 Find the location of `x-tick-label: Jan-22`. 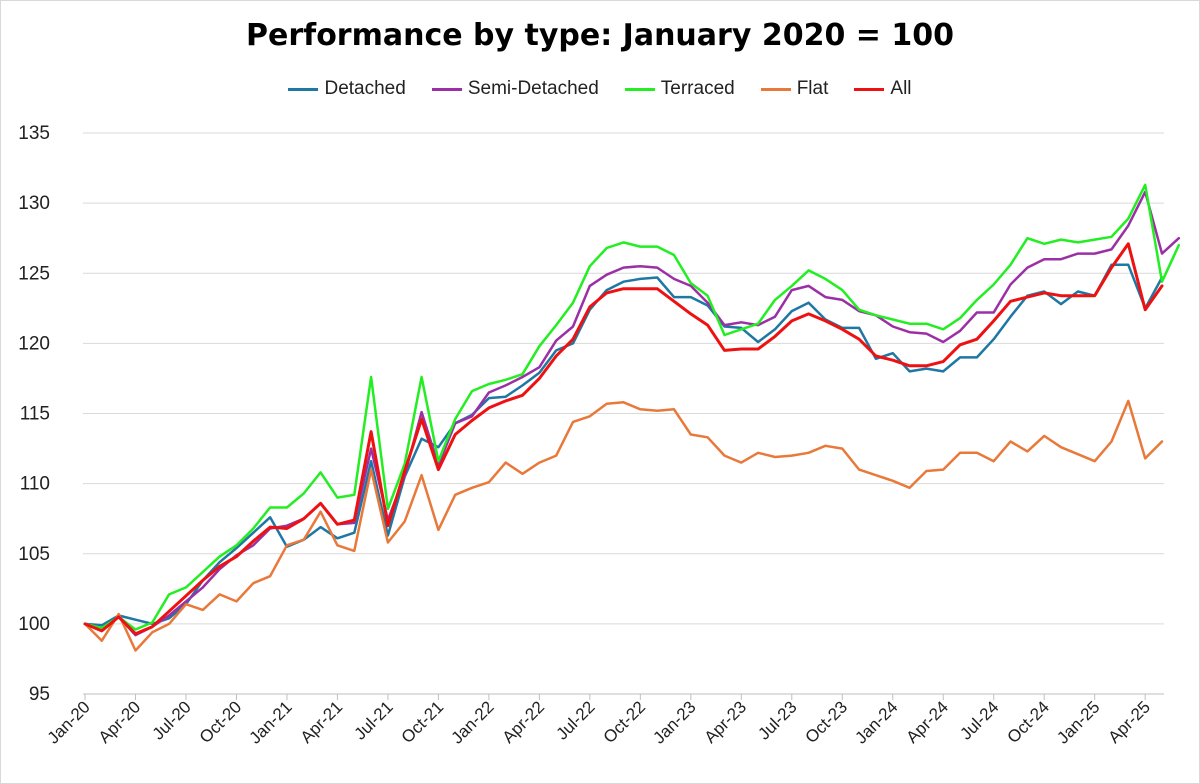

x-tick-label: Jan-22 is located at coordinates (473, 722).